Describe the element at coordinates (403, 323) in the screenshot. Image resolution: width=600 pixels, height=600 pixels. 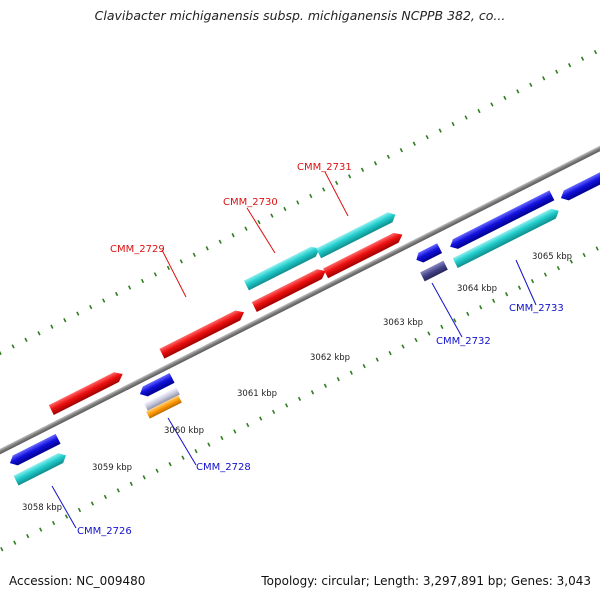
I see `scale-label-3063: 3063 kbp` at that location.